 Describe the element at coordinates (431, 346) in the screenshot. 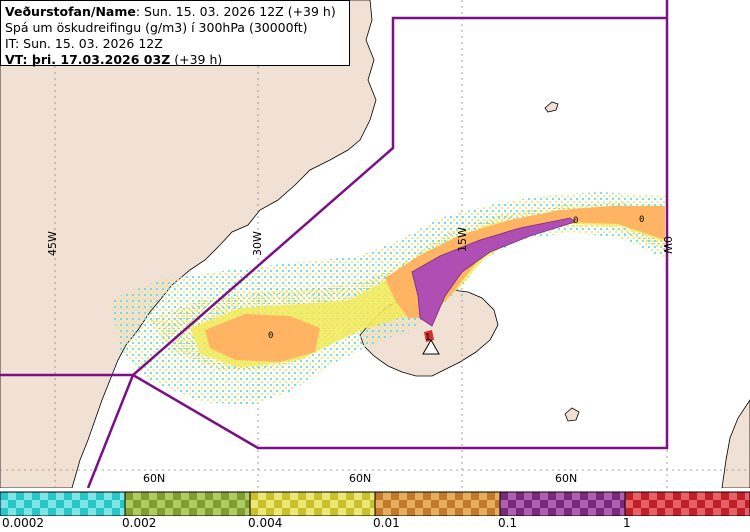

I see `volcano-marker` at that location.